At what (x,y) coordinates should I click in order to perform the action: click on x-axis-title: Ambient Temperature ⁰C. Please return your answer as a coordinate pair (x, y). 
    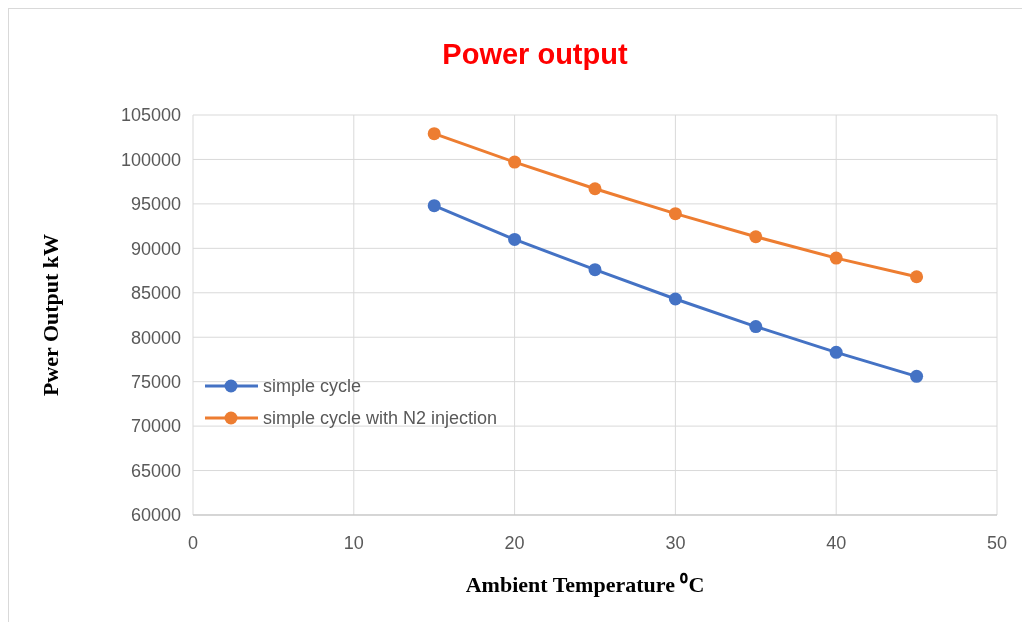
    Looking at the image, I should click on (585, 584).